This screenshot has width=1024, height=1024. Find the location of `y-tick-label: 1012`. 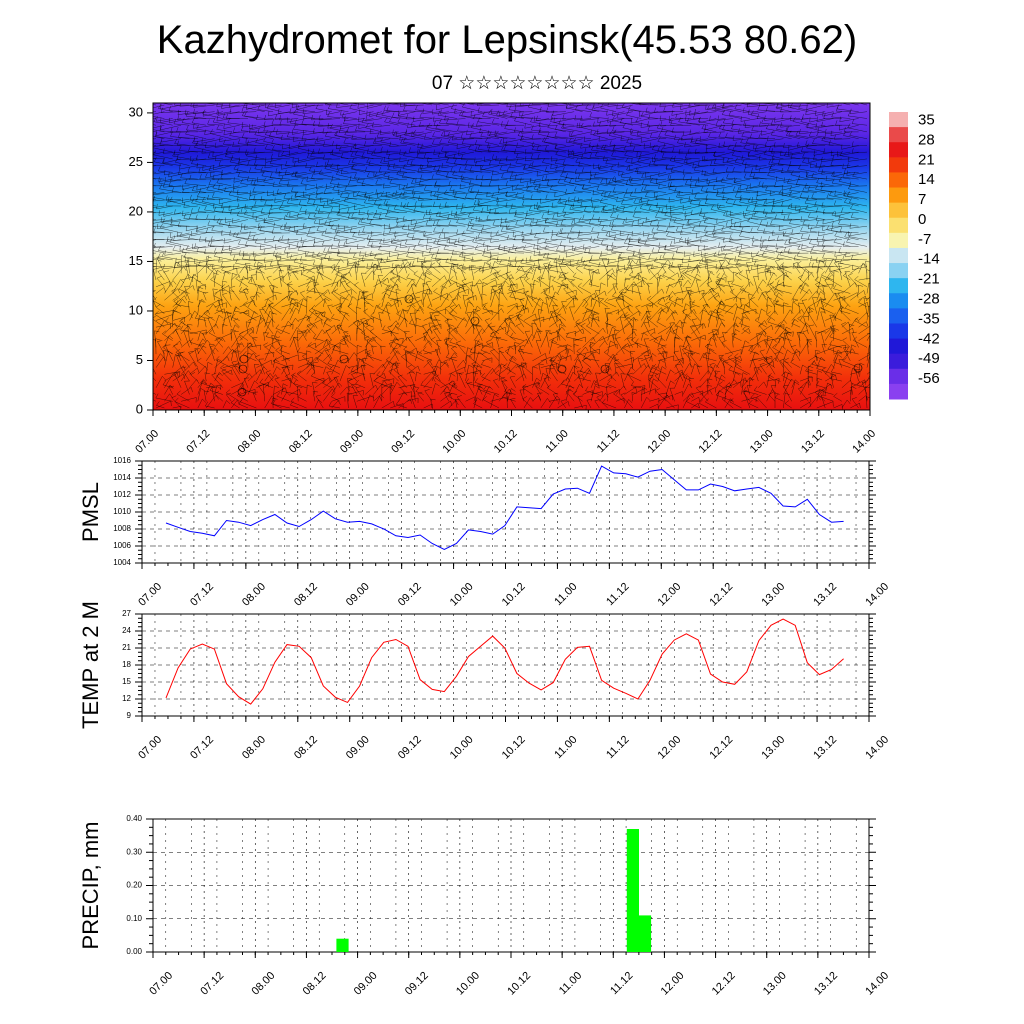

y-tick-label: 1012 is located at coordinates (122, 494).